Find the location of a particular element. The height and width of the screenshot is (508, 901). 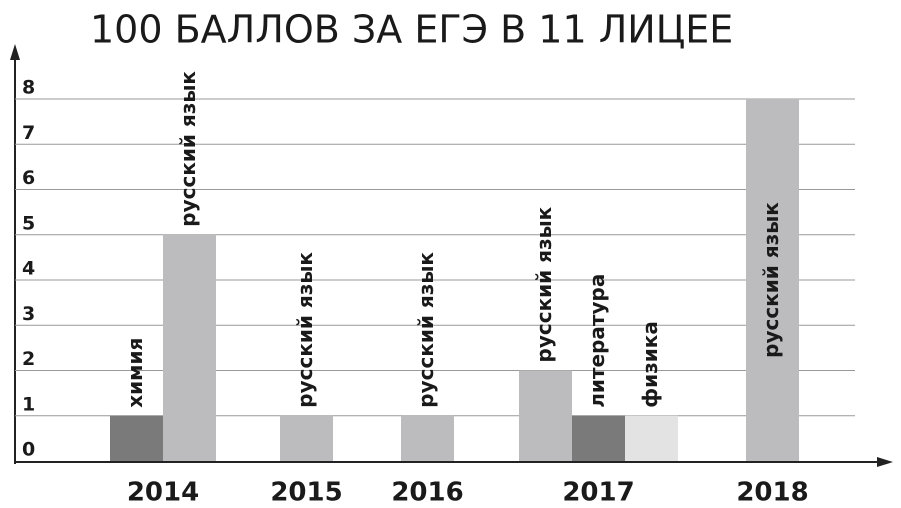

bar-label: химия is located at coordinates (135, 373).